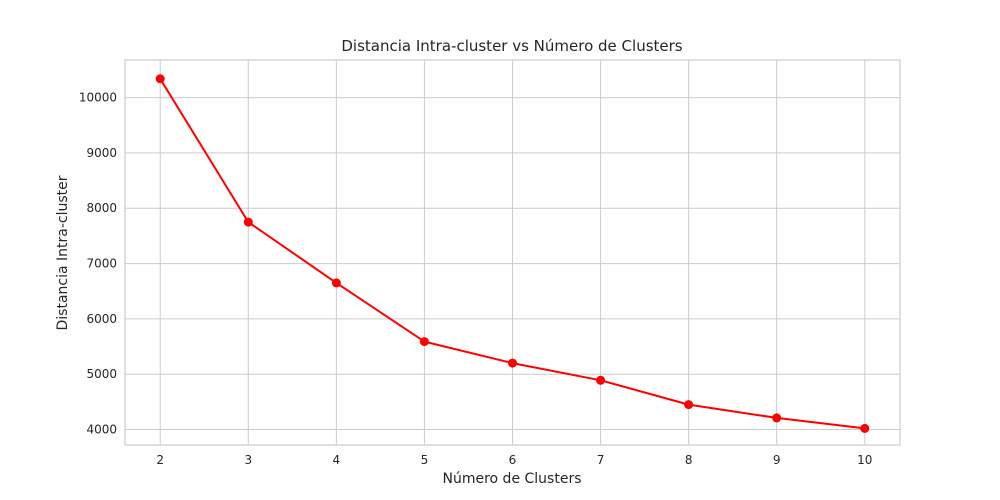 The width and height of the screenshot is (1000, 500). What do you see at coordinates (101, 153) in the screenshot?
I see `y-tick-label: 9000` at bounding box center [101, 153].